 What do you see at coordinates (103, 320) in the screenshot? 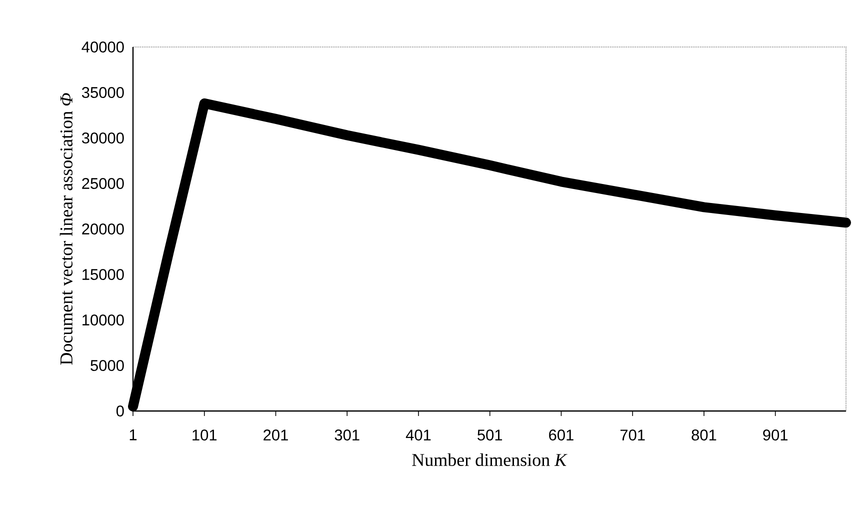
I see `y-tick-label: 10000` at bounding box center [103, 320].